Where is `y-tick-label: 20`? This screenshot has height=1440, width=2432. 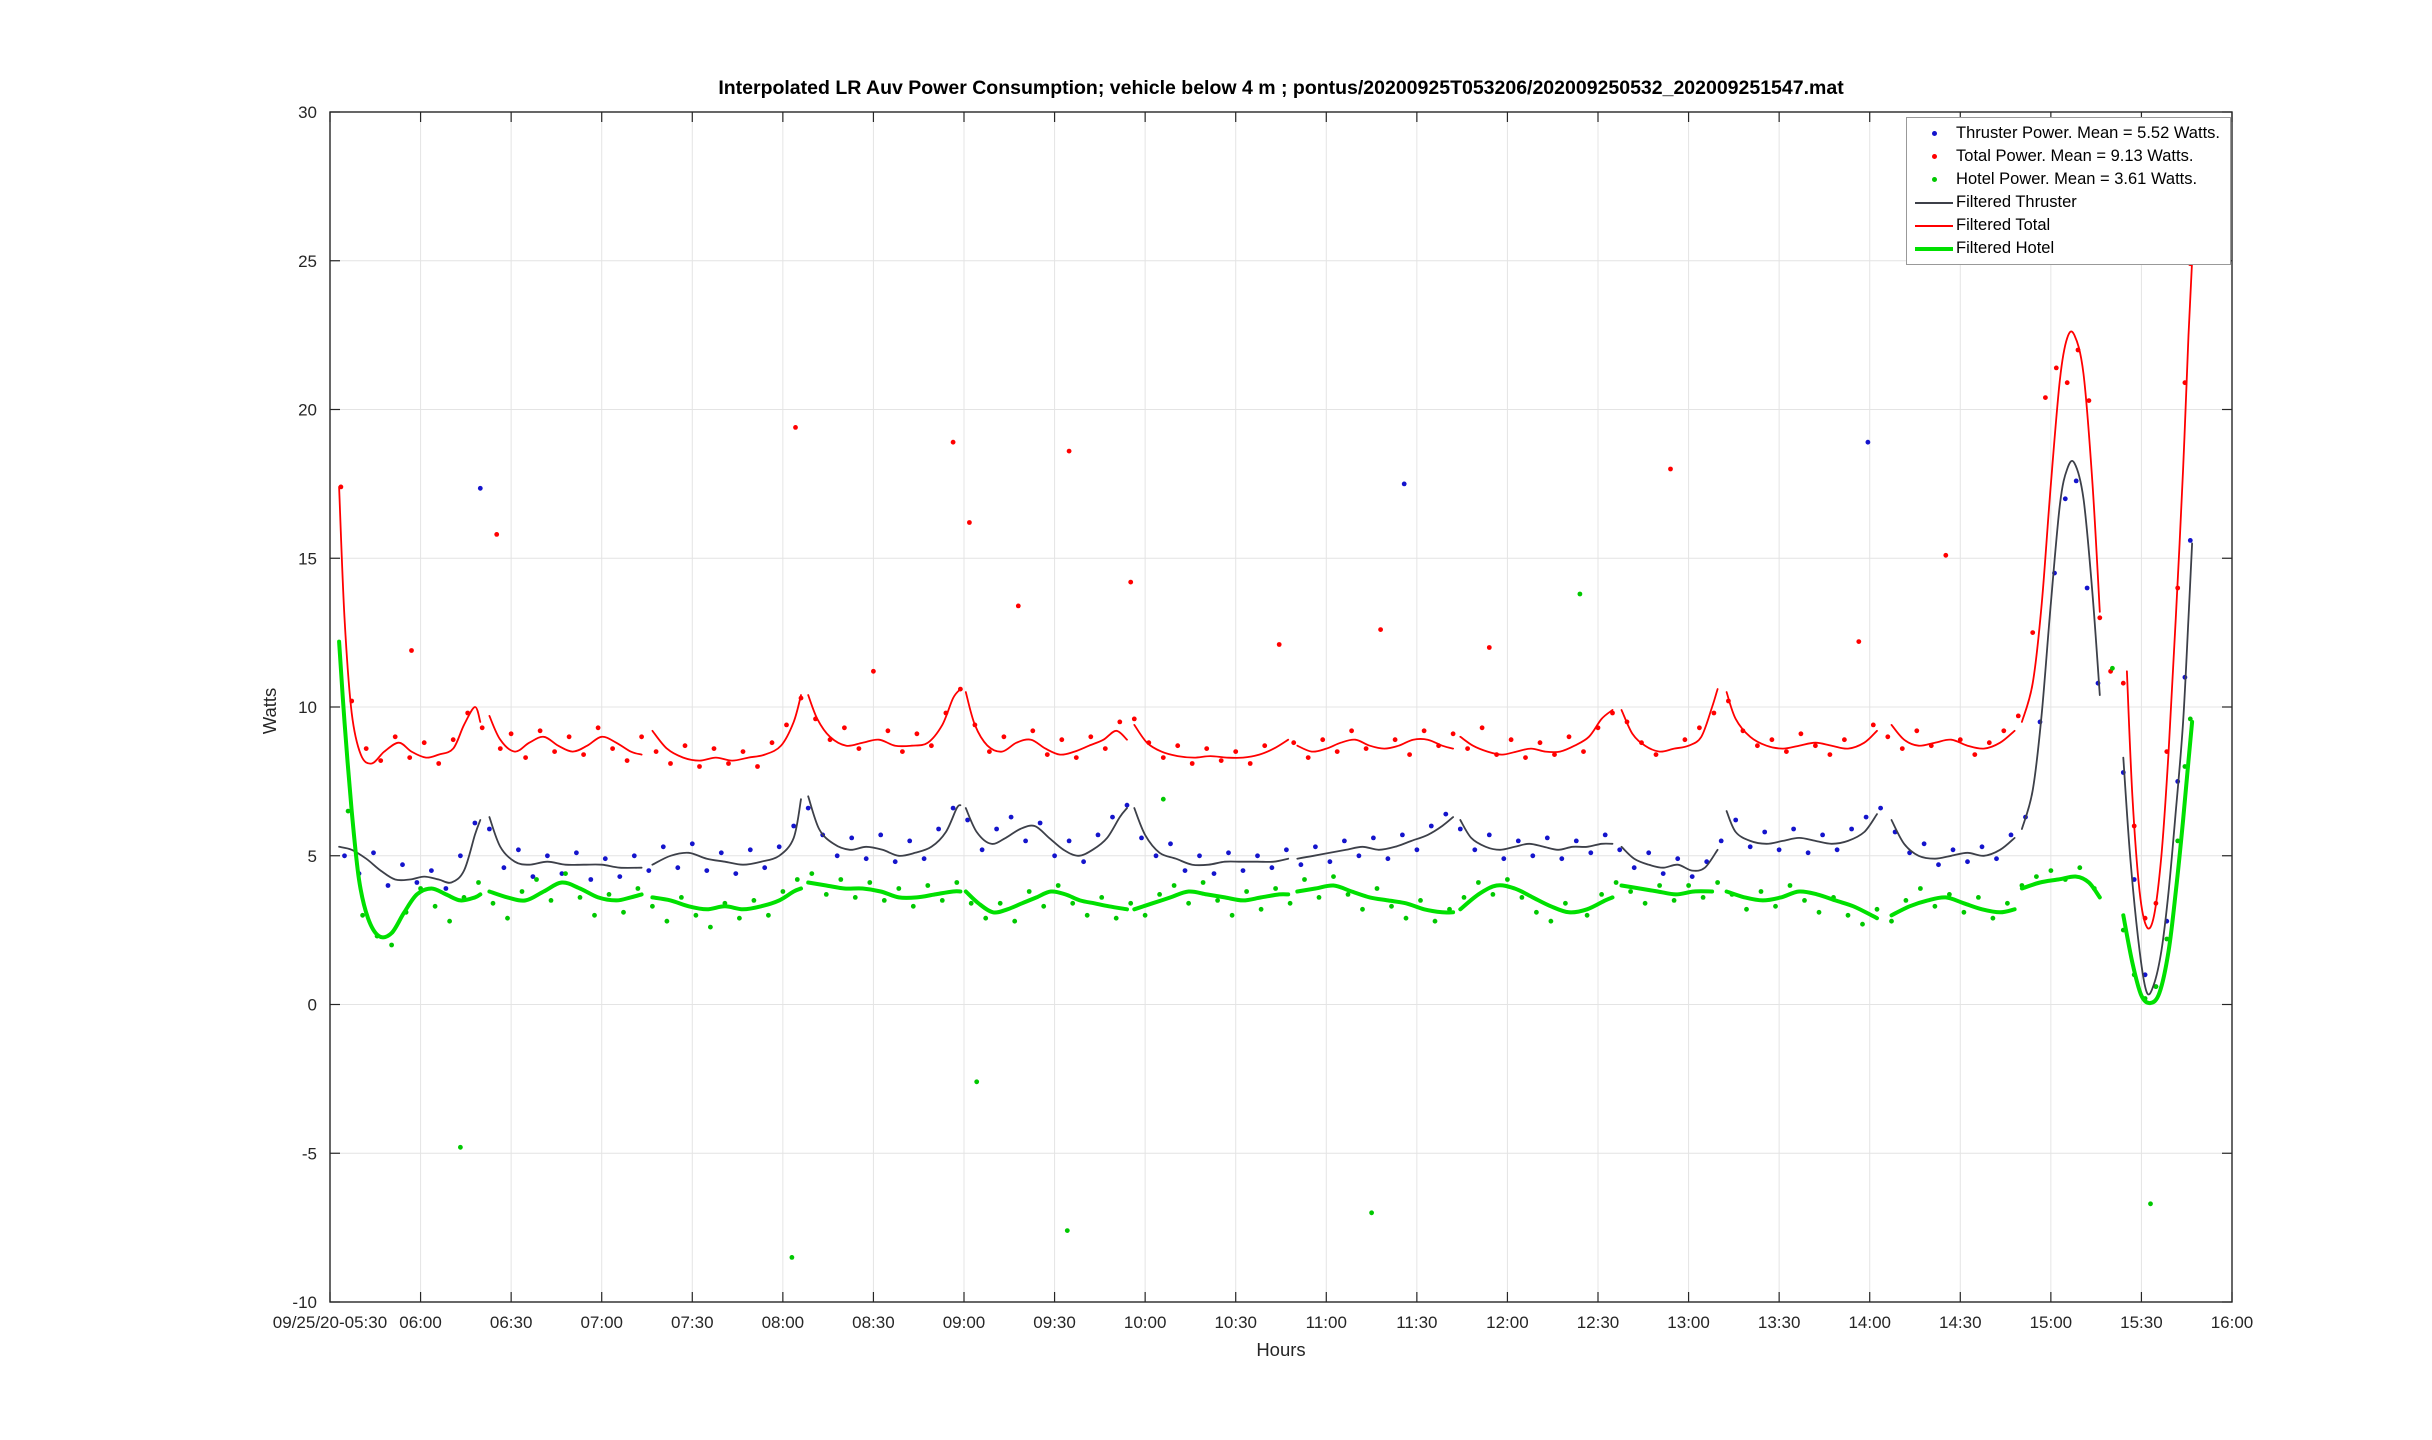 y-tick-label: 20 is located at coordinates (307, 410).